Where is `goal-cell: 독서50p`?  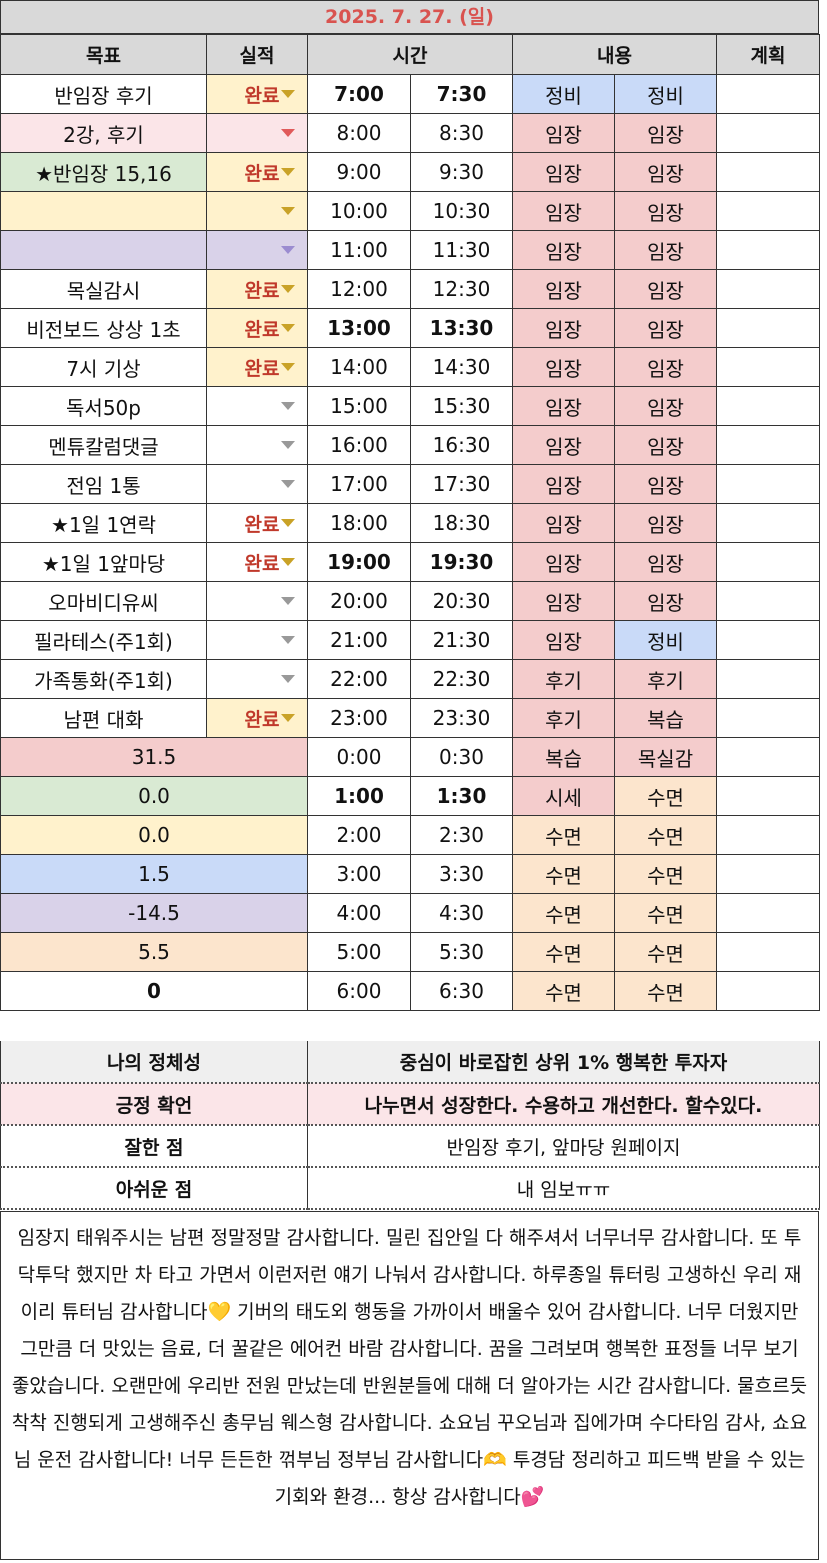
goal-cell: 독서50p is located at coordinates (103, 406).